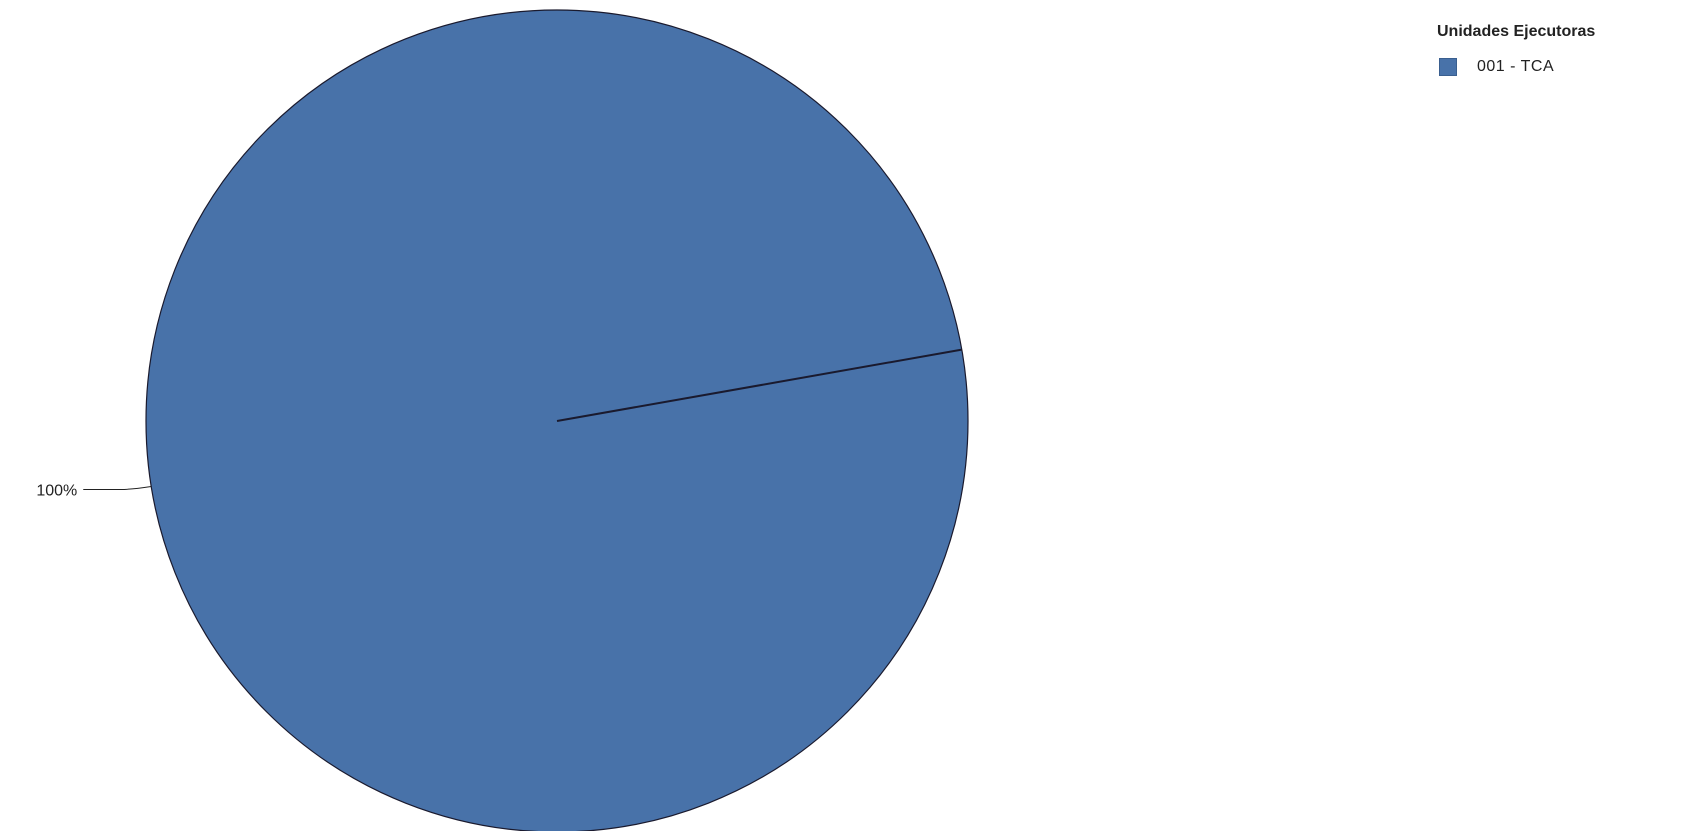 The image size is (1682, 831). I want to click on pie-labels: 100%, so click(94, 490).